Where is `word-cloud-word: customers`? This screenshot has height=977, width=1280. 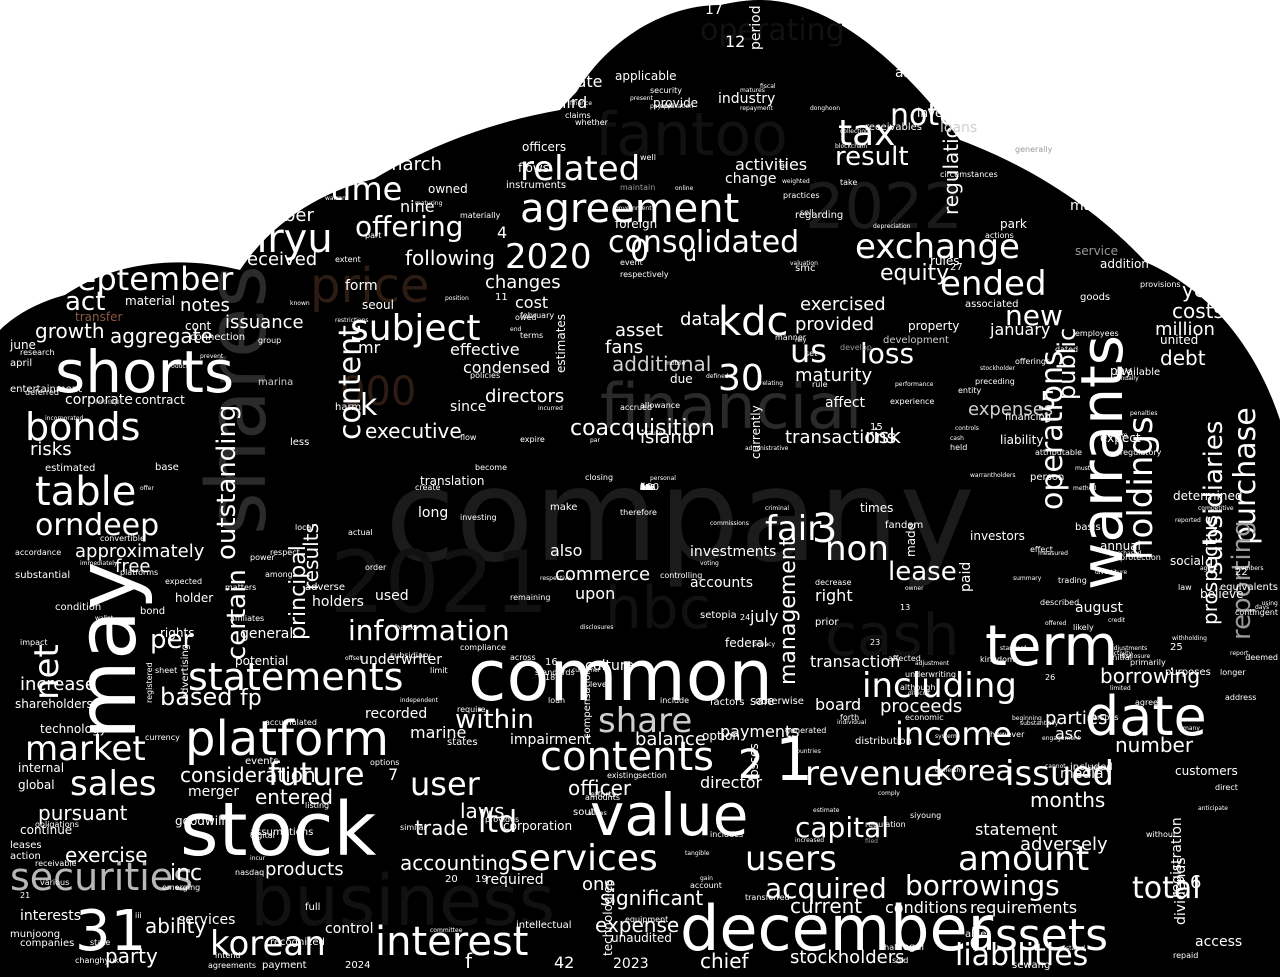
word-cloud-word: customers is located at coordinates (1206, 771).